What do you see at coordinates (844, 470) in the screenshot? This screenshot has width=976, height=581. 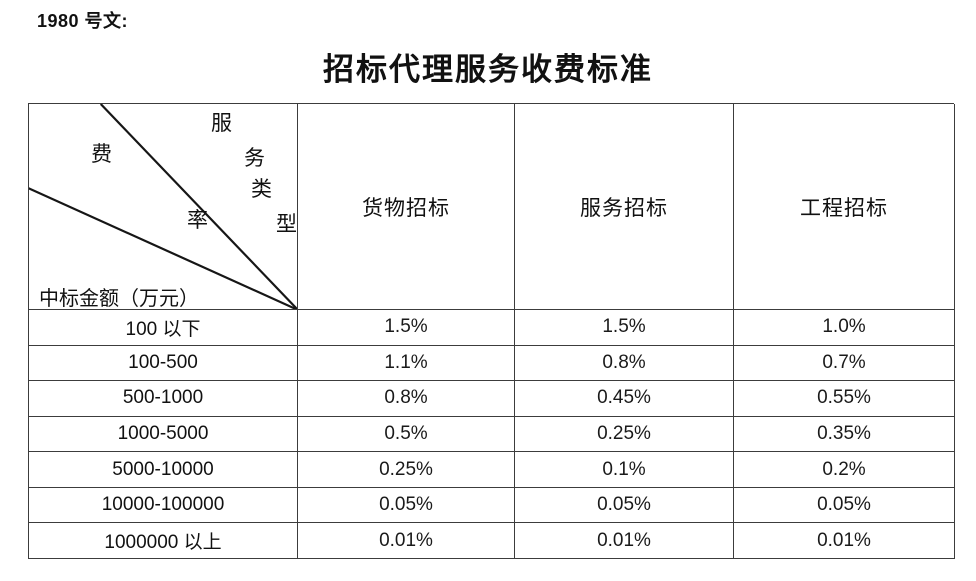 I see `fee-rate-cell: 0.2%` at bounding box center [844, 470].